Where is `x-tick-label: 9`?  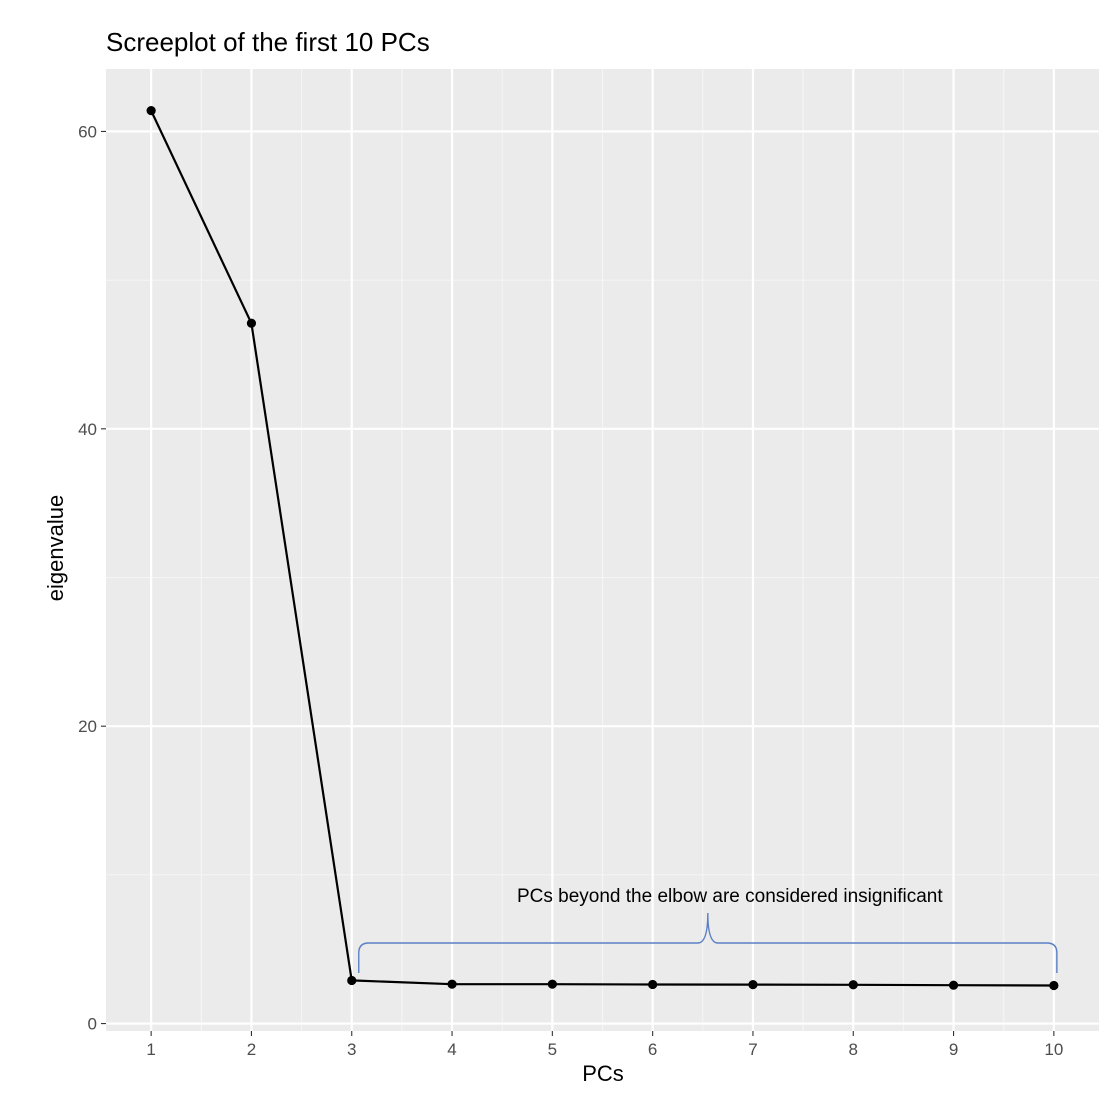
x-tick-label: 9 is located at coordinates (953, 1049).